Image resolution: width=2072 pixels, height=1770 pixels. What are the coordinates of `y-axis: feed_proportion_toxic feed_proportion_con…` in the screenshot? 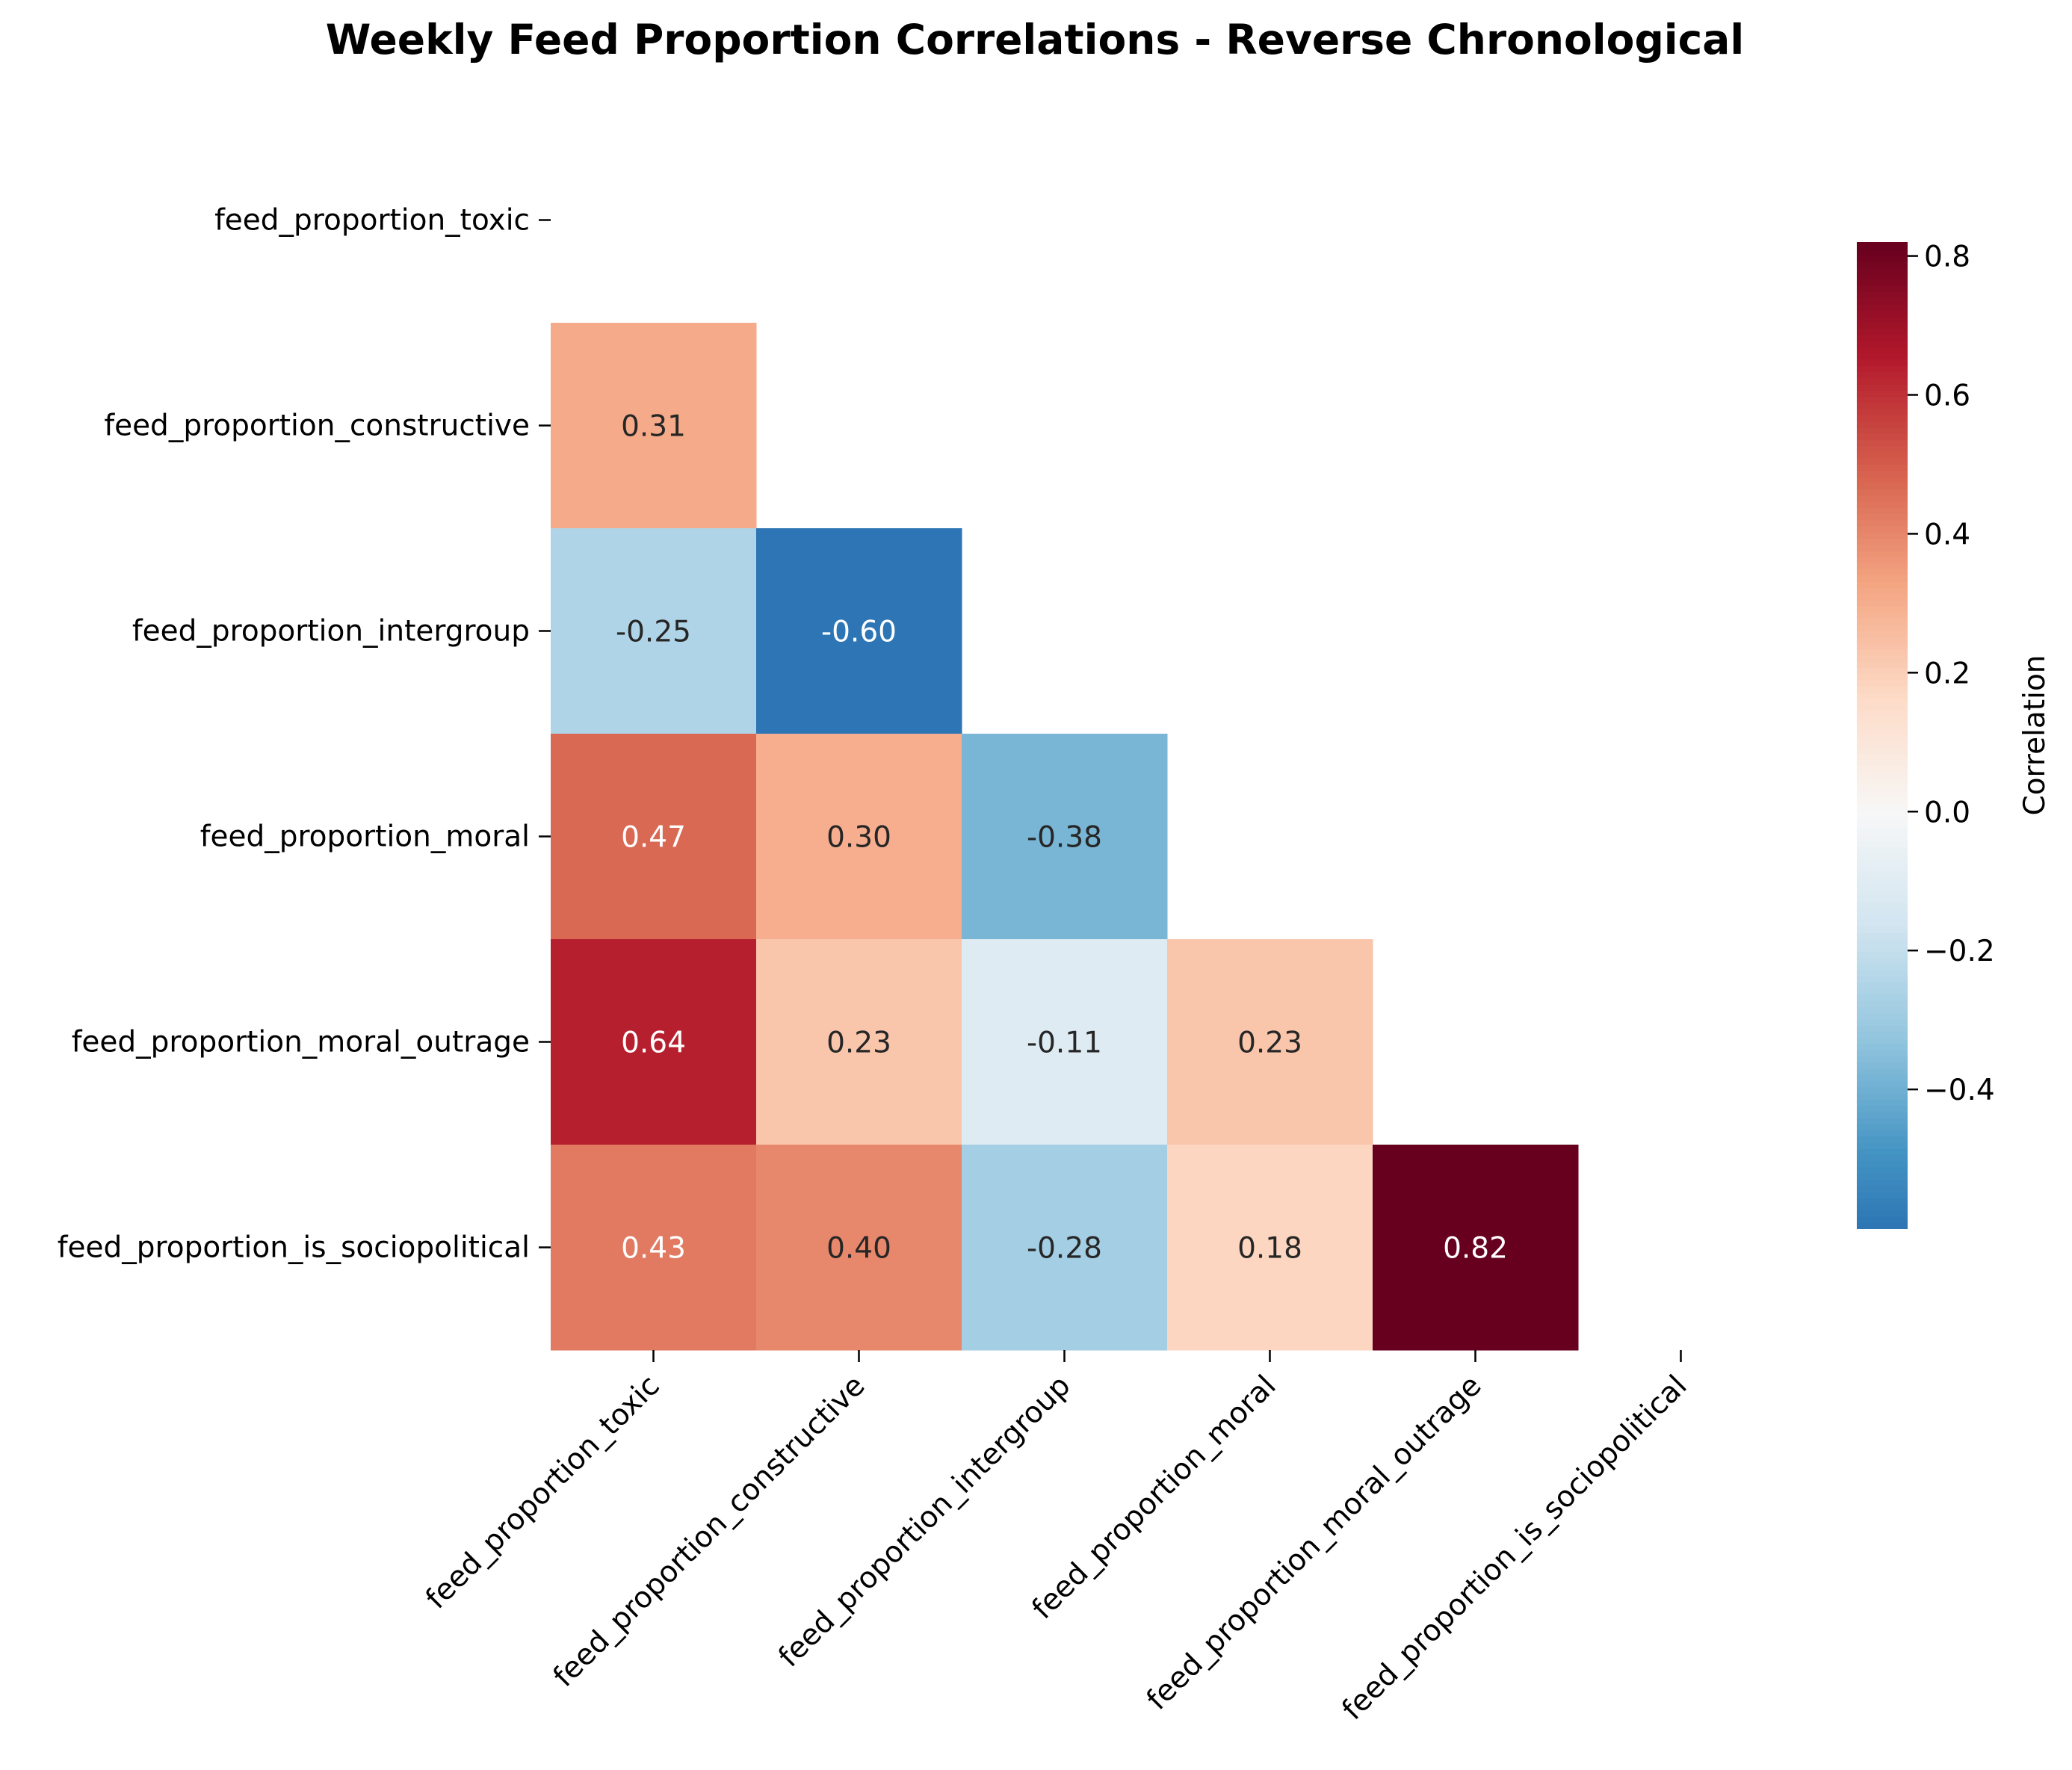 It's located at (304, 734).